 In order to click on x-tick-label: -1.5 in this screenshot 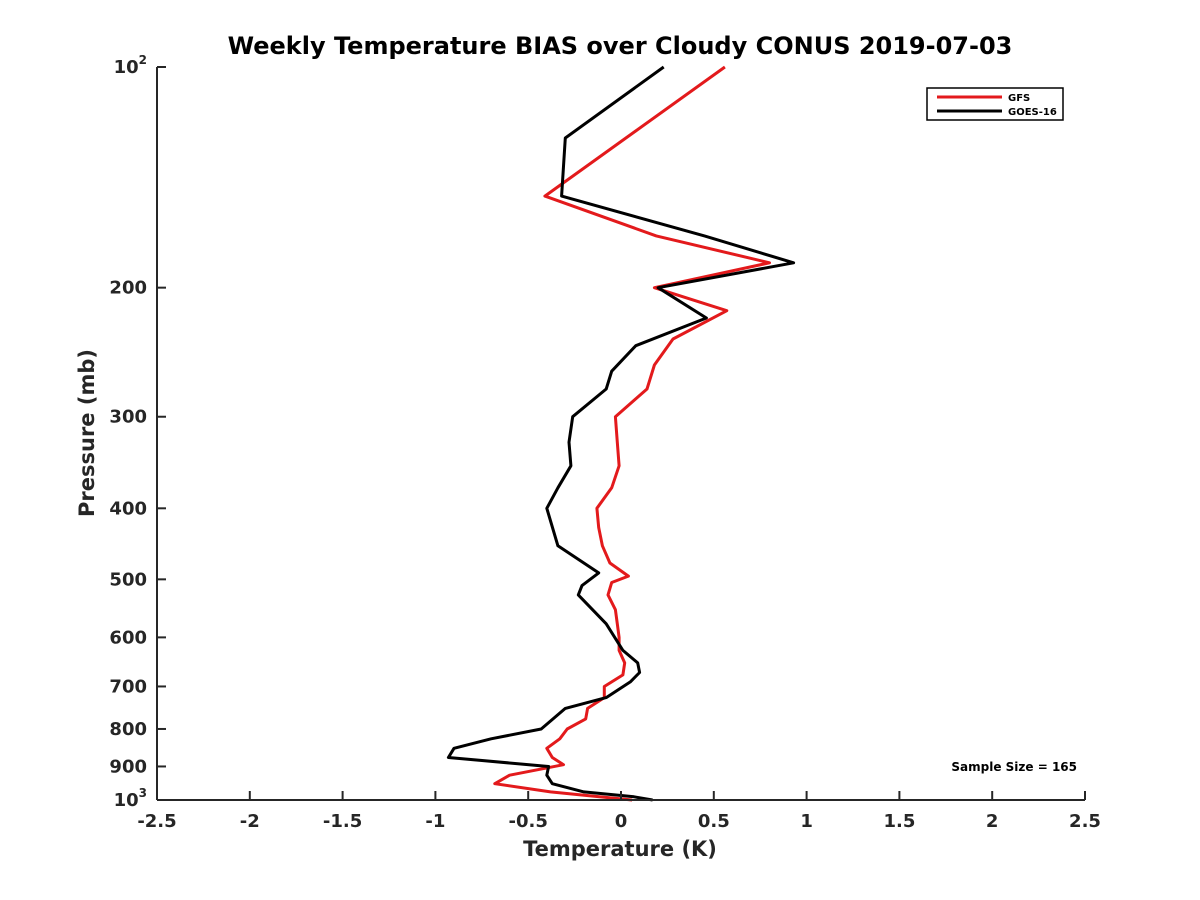, I will do `click(342, 821)`.